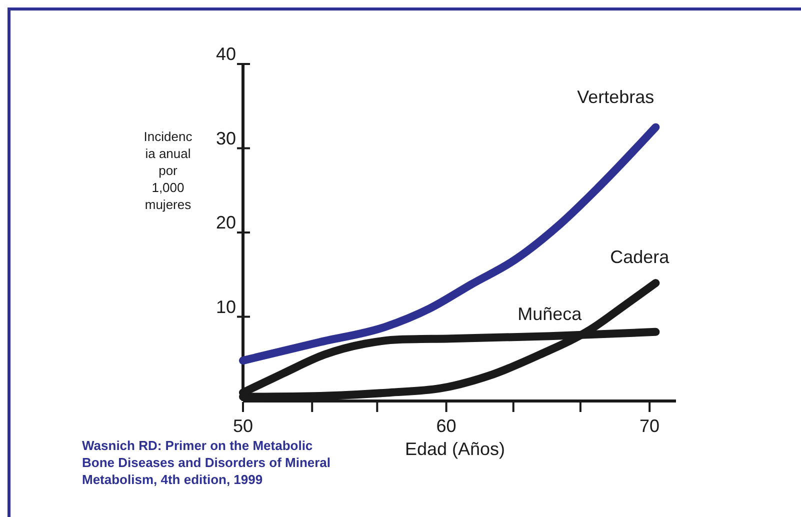 Image resolution: width=801 pixels, height=517 pixels. What do you see at coordinates (226, 306) in the screenshot?
I see `y-tick-label: 10` at bounding box center [226, 306].